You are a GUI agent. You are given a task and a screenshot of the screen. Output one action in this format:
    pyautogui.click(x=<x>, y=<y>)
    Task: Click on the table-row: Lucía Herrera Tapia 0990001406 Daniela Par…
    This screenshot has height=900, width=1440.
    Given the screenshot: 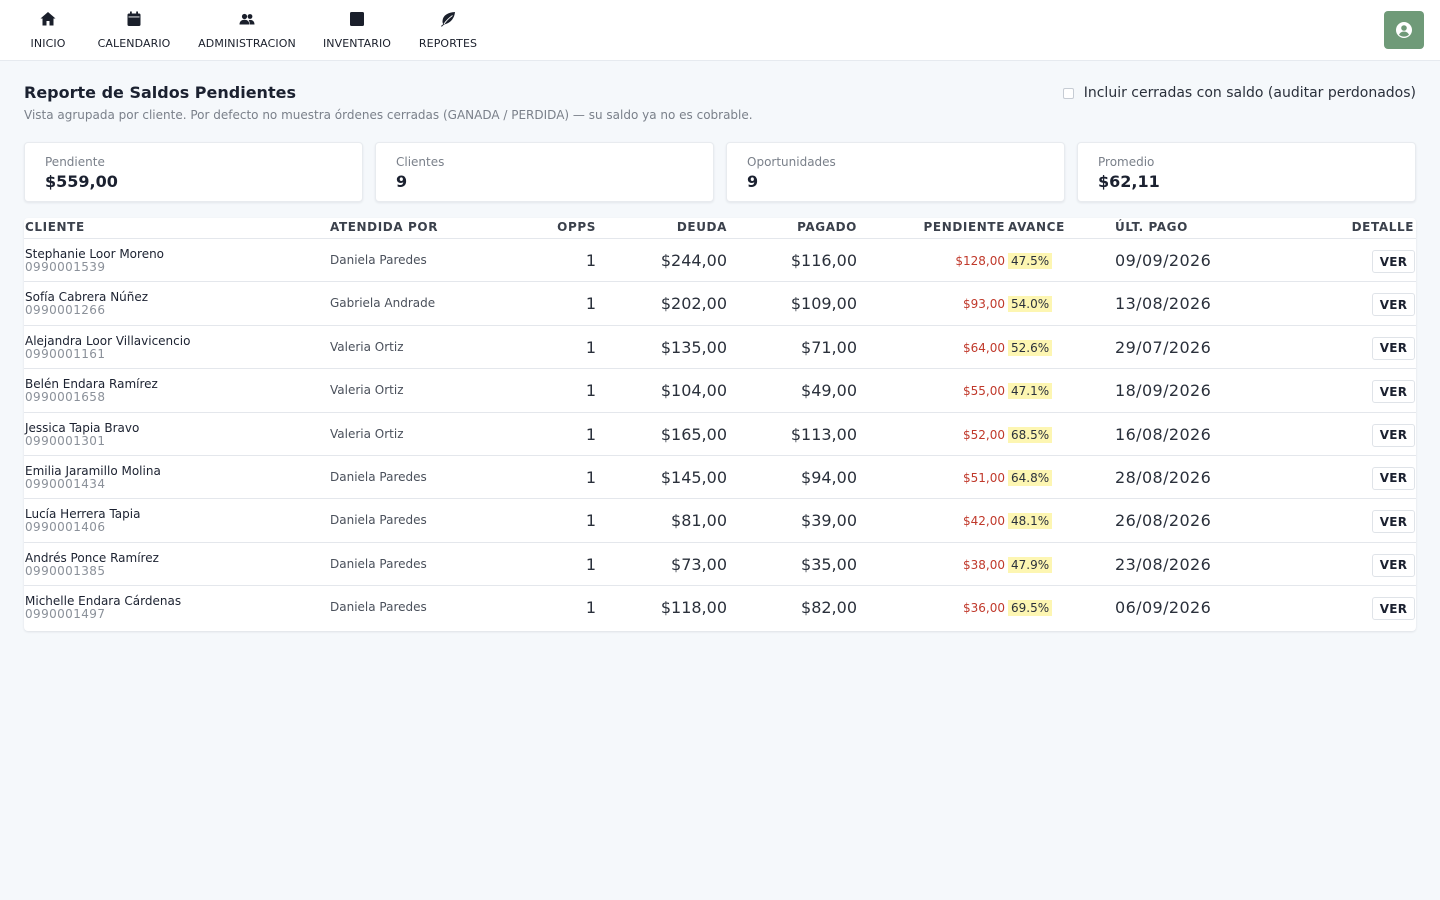 What is the action you would take?
    pyautogui.click(x=720, y=519)
    